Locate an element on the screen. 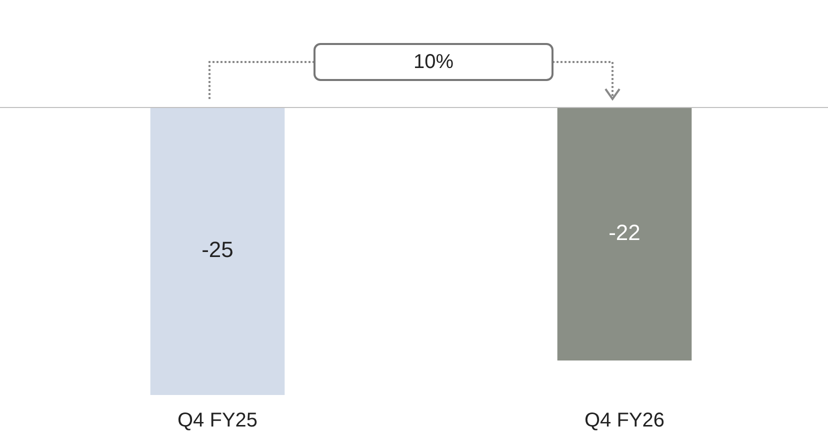  x-tick-label: Q4 FY25 is located at coordinates (217, 421).